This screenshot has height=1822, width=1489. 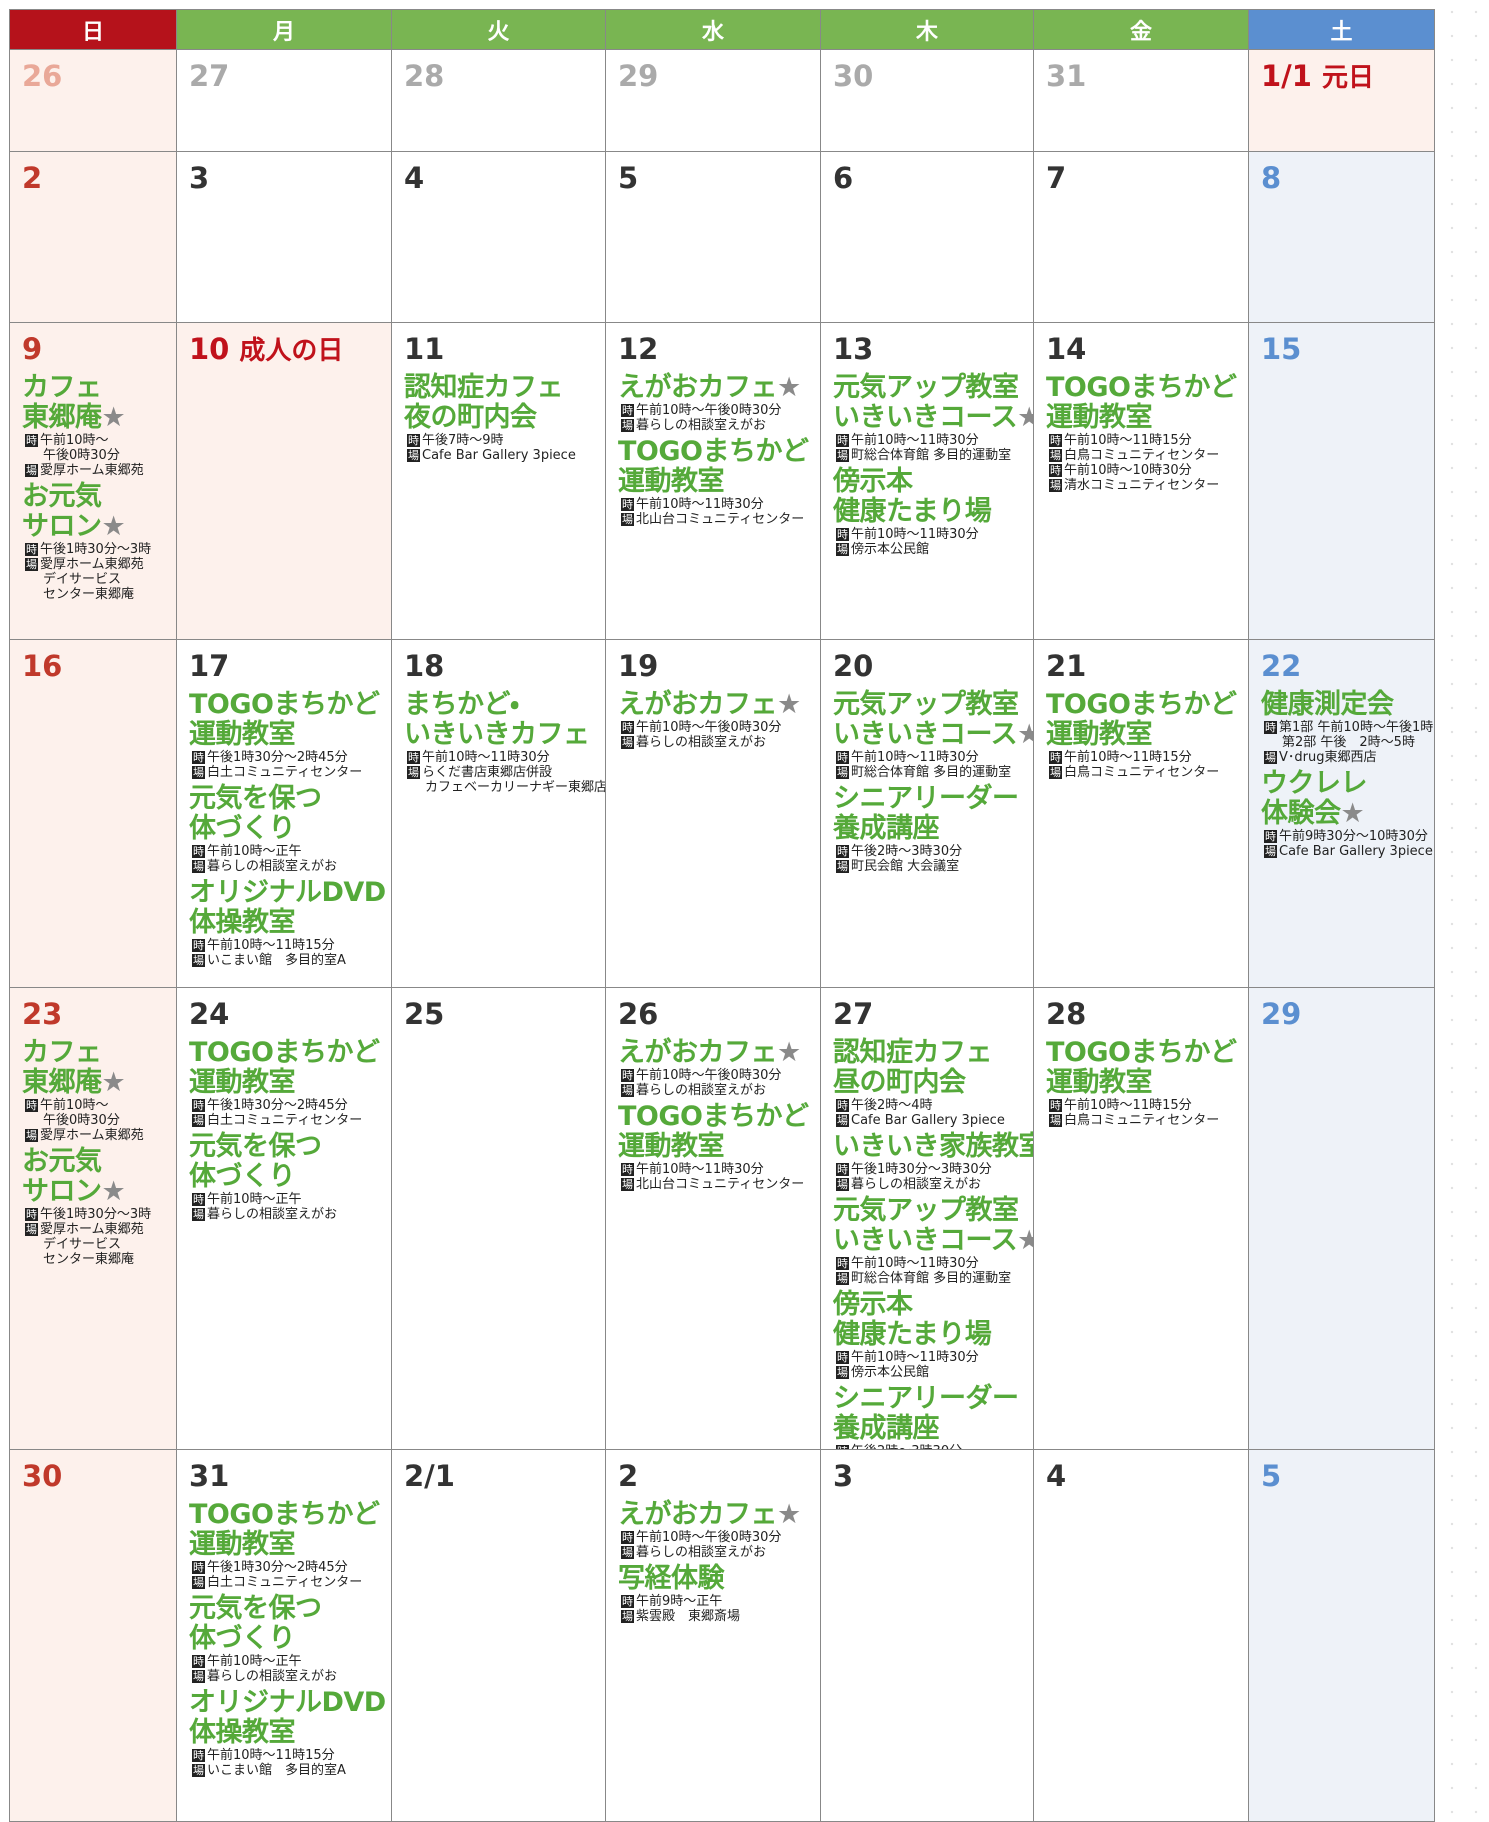 I want to click on event-title: いきいきコース★, so click(x=933, y=418).